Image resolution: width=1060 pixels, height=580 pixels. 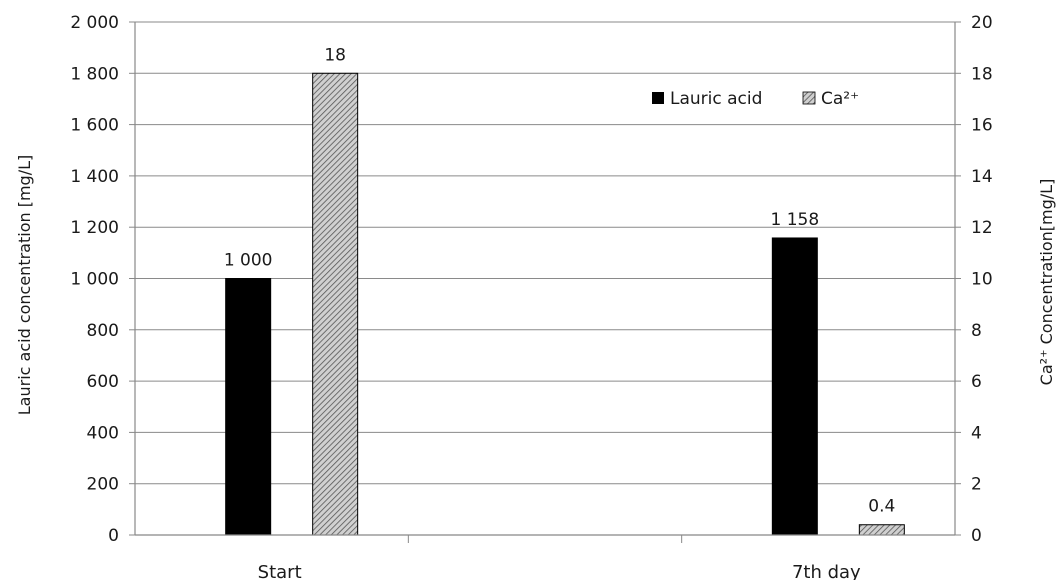 I want to click on legend-label-lauric-acid: Lauric acid, so click(x=716, y=99).